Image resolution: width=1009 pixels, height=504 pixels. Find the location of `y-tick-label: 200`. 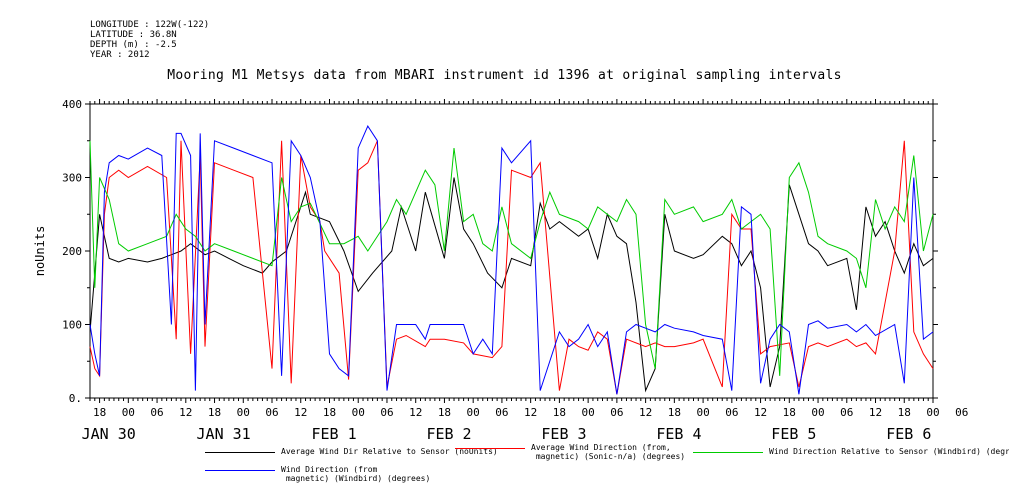

y-tick-label: 200 is located at coordinates (72, 251).